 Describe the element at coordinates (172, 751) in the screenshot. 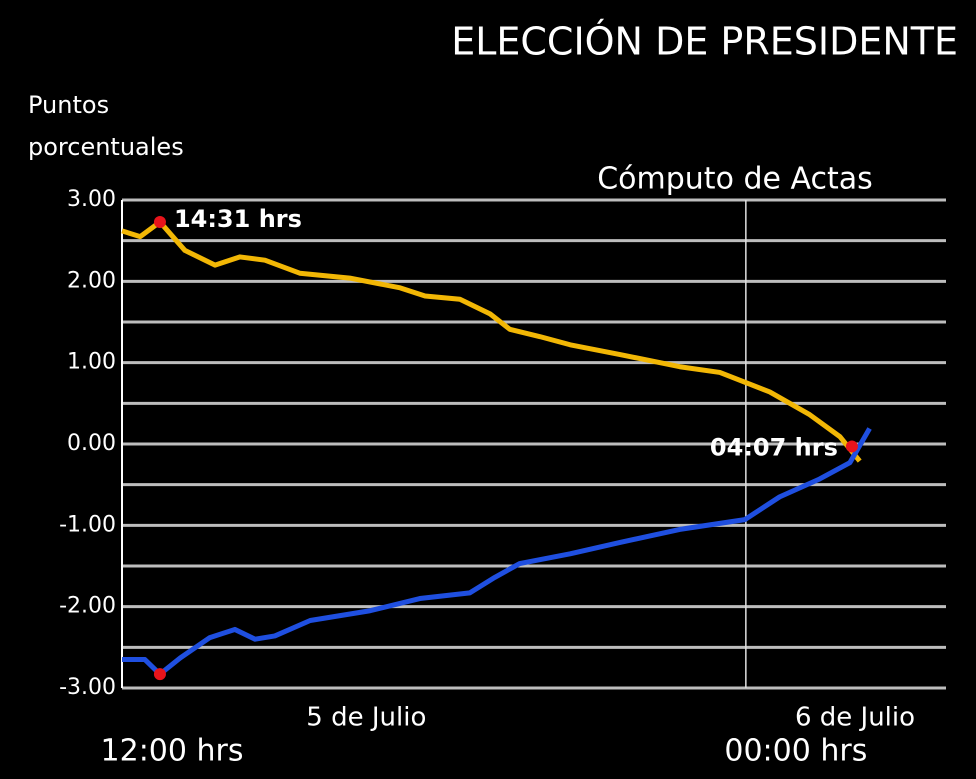

I see `x-tick-label: 12:00 hrs` at that location.